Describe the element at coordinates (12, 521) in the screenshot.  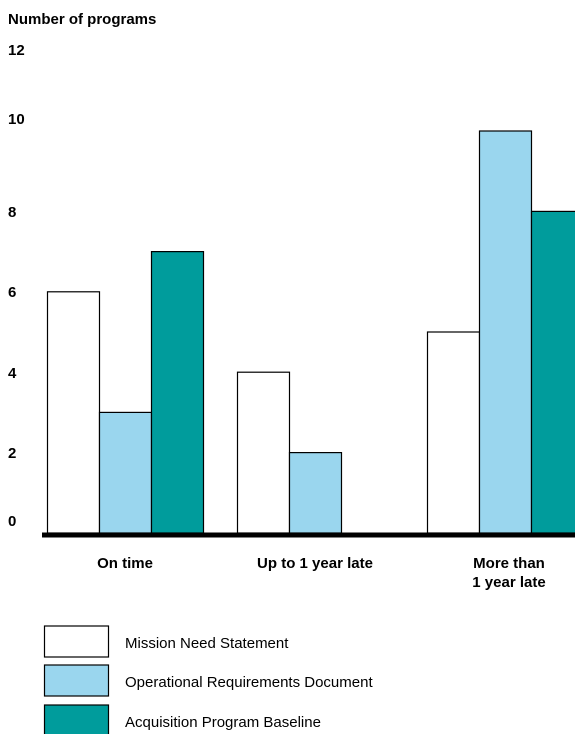
I see `y-tick-0: 0` at that location.